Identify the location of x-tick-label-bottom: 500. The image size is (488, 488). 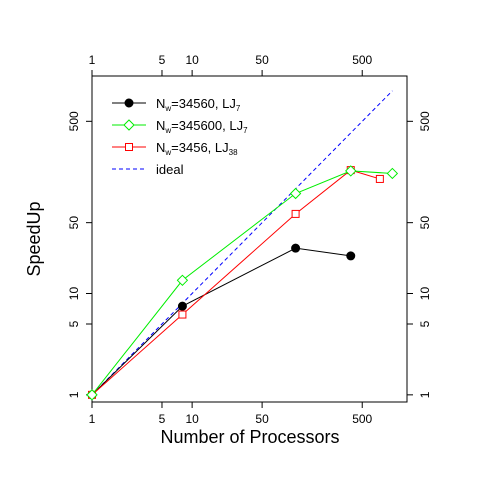
(362, 419).